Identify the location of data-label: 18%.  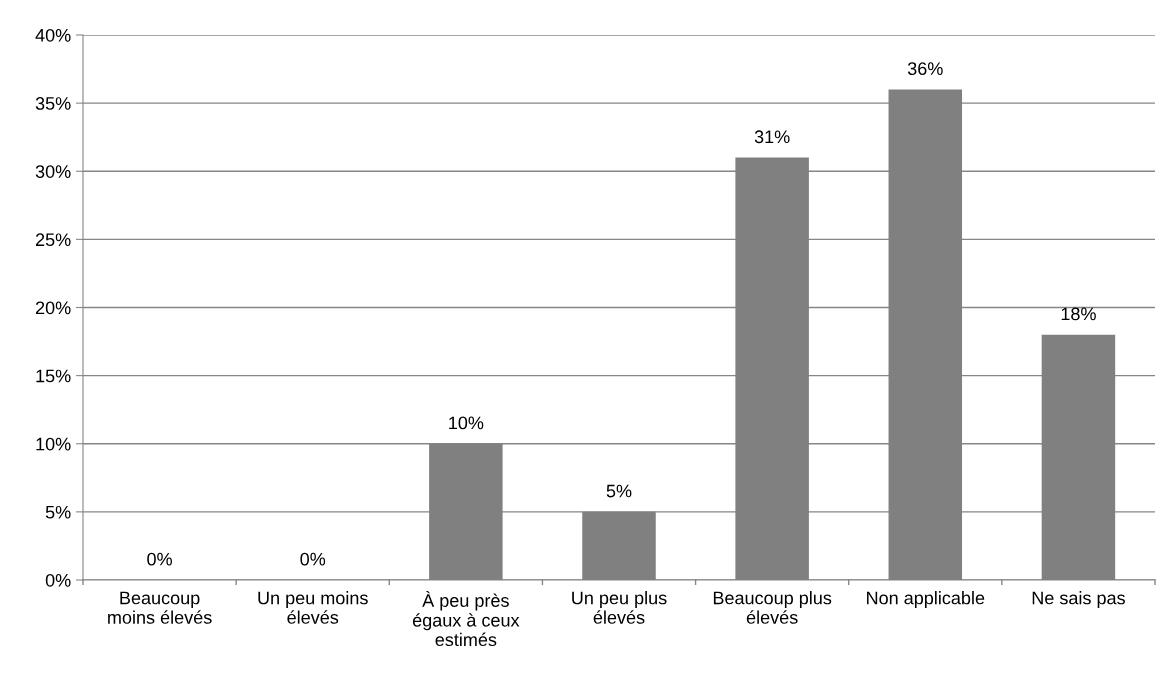
(1078, 314).